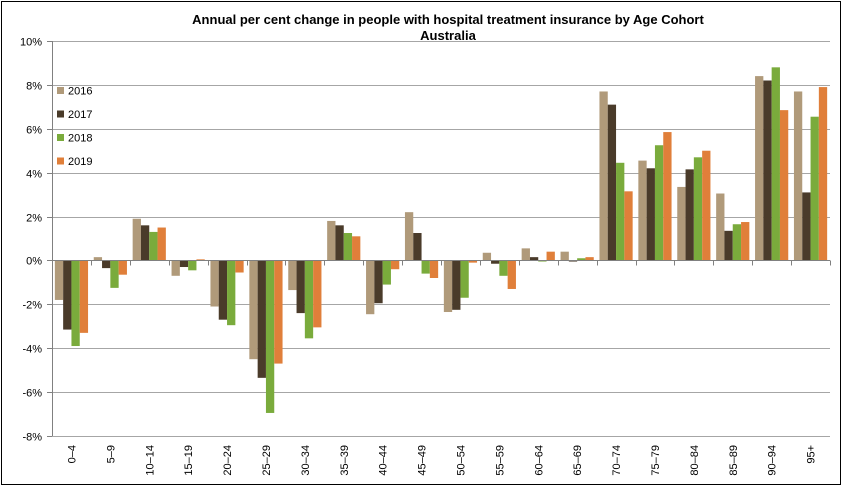 This screenshot has width=844, height=488. I want to click on x-tick-label: 25–29, so click(267, 460).